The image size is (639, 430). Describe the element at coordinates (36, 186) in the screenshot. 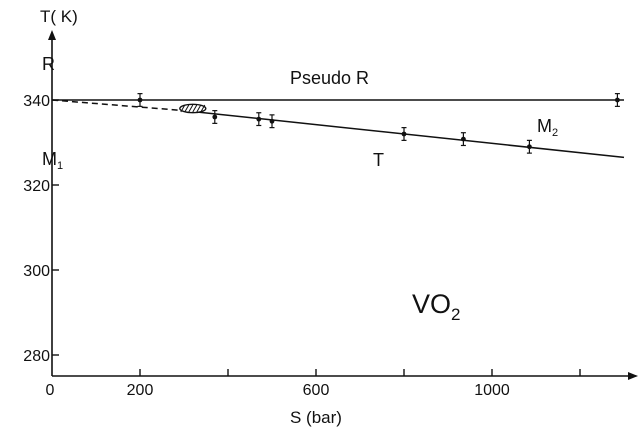

I see `y-tick-label-320: 320` at that location.